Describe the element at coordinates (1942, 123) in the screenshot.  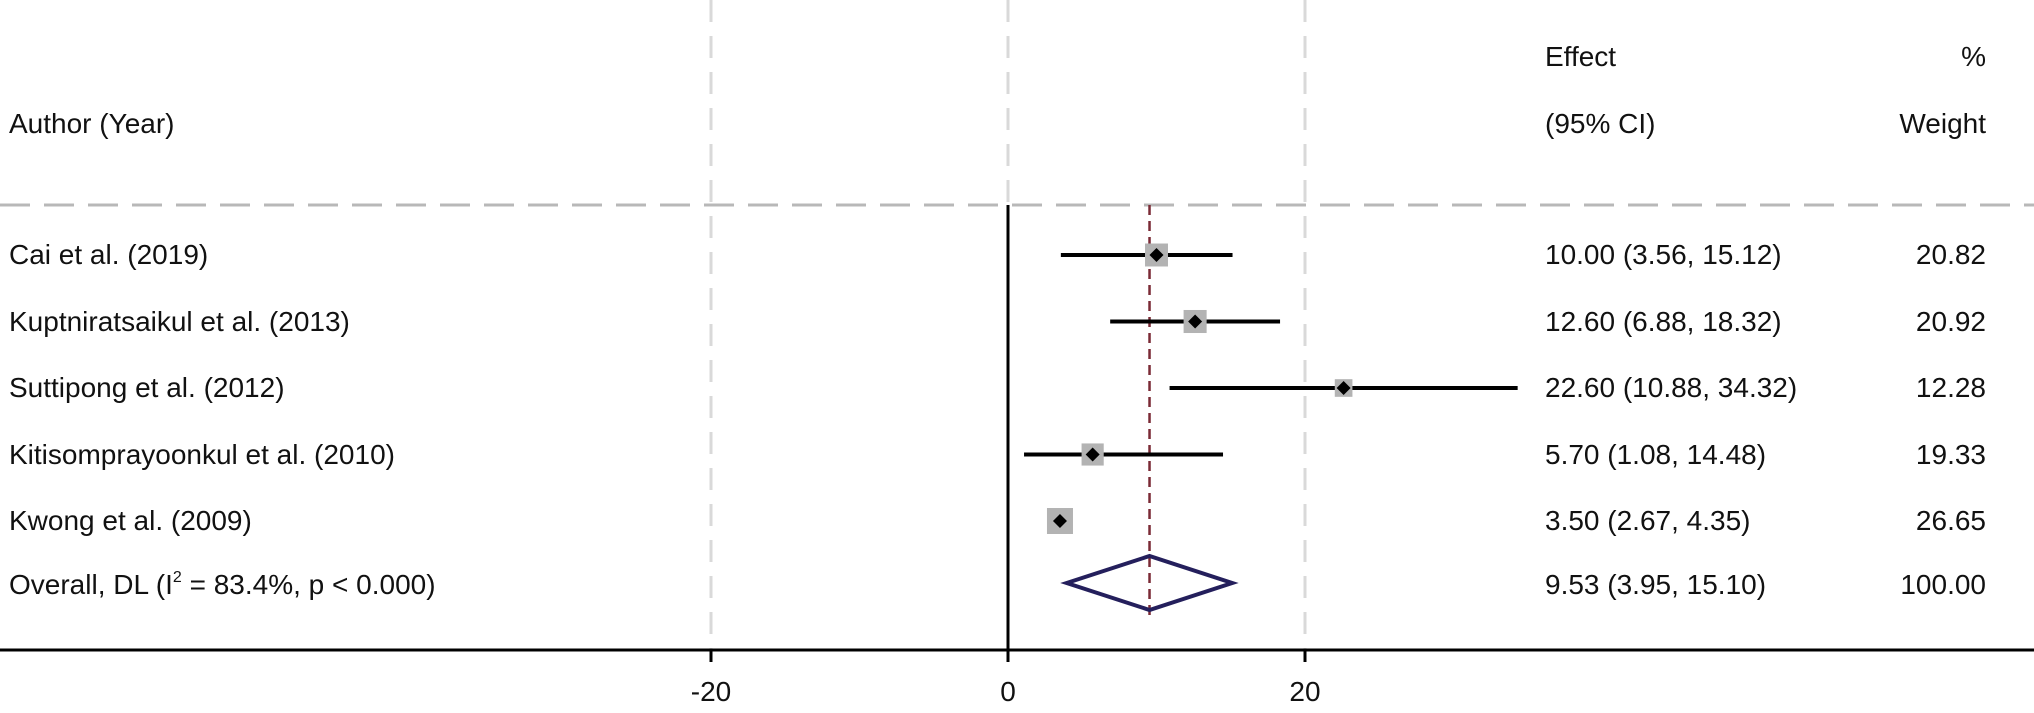
I see `weight-header-line2: Weight` at that location.